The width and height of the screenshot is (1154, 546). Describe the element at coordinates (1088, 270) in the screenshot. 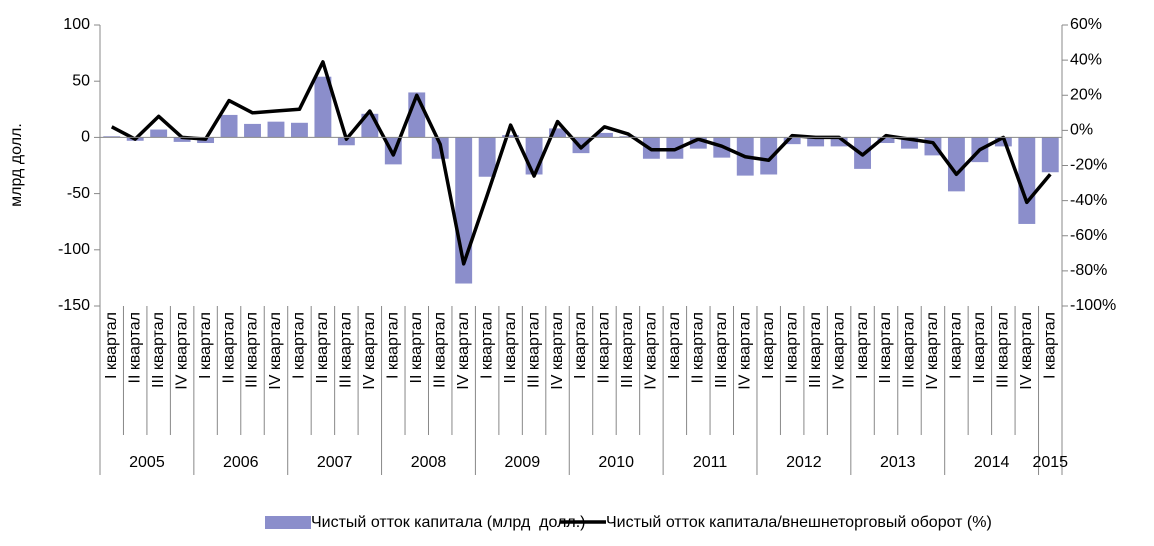

I see `y2-tick-label: -80%` at that location.